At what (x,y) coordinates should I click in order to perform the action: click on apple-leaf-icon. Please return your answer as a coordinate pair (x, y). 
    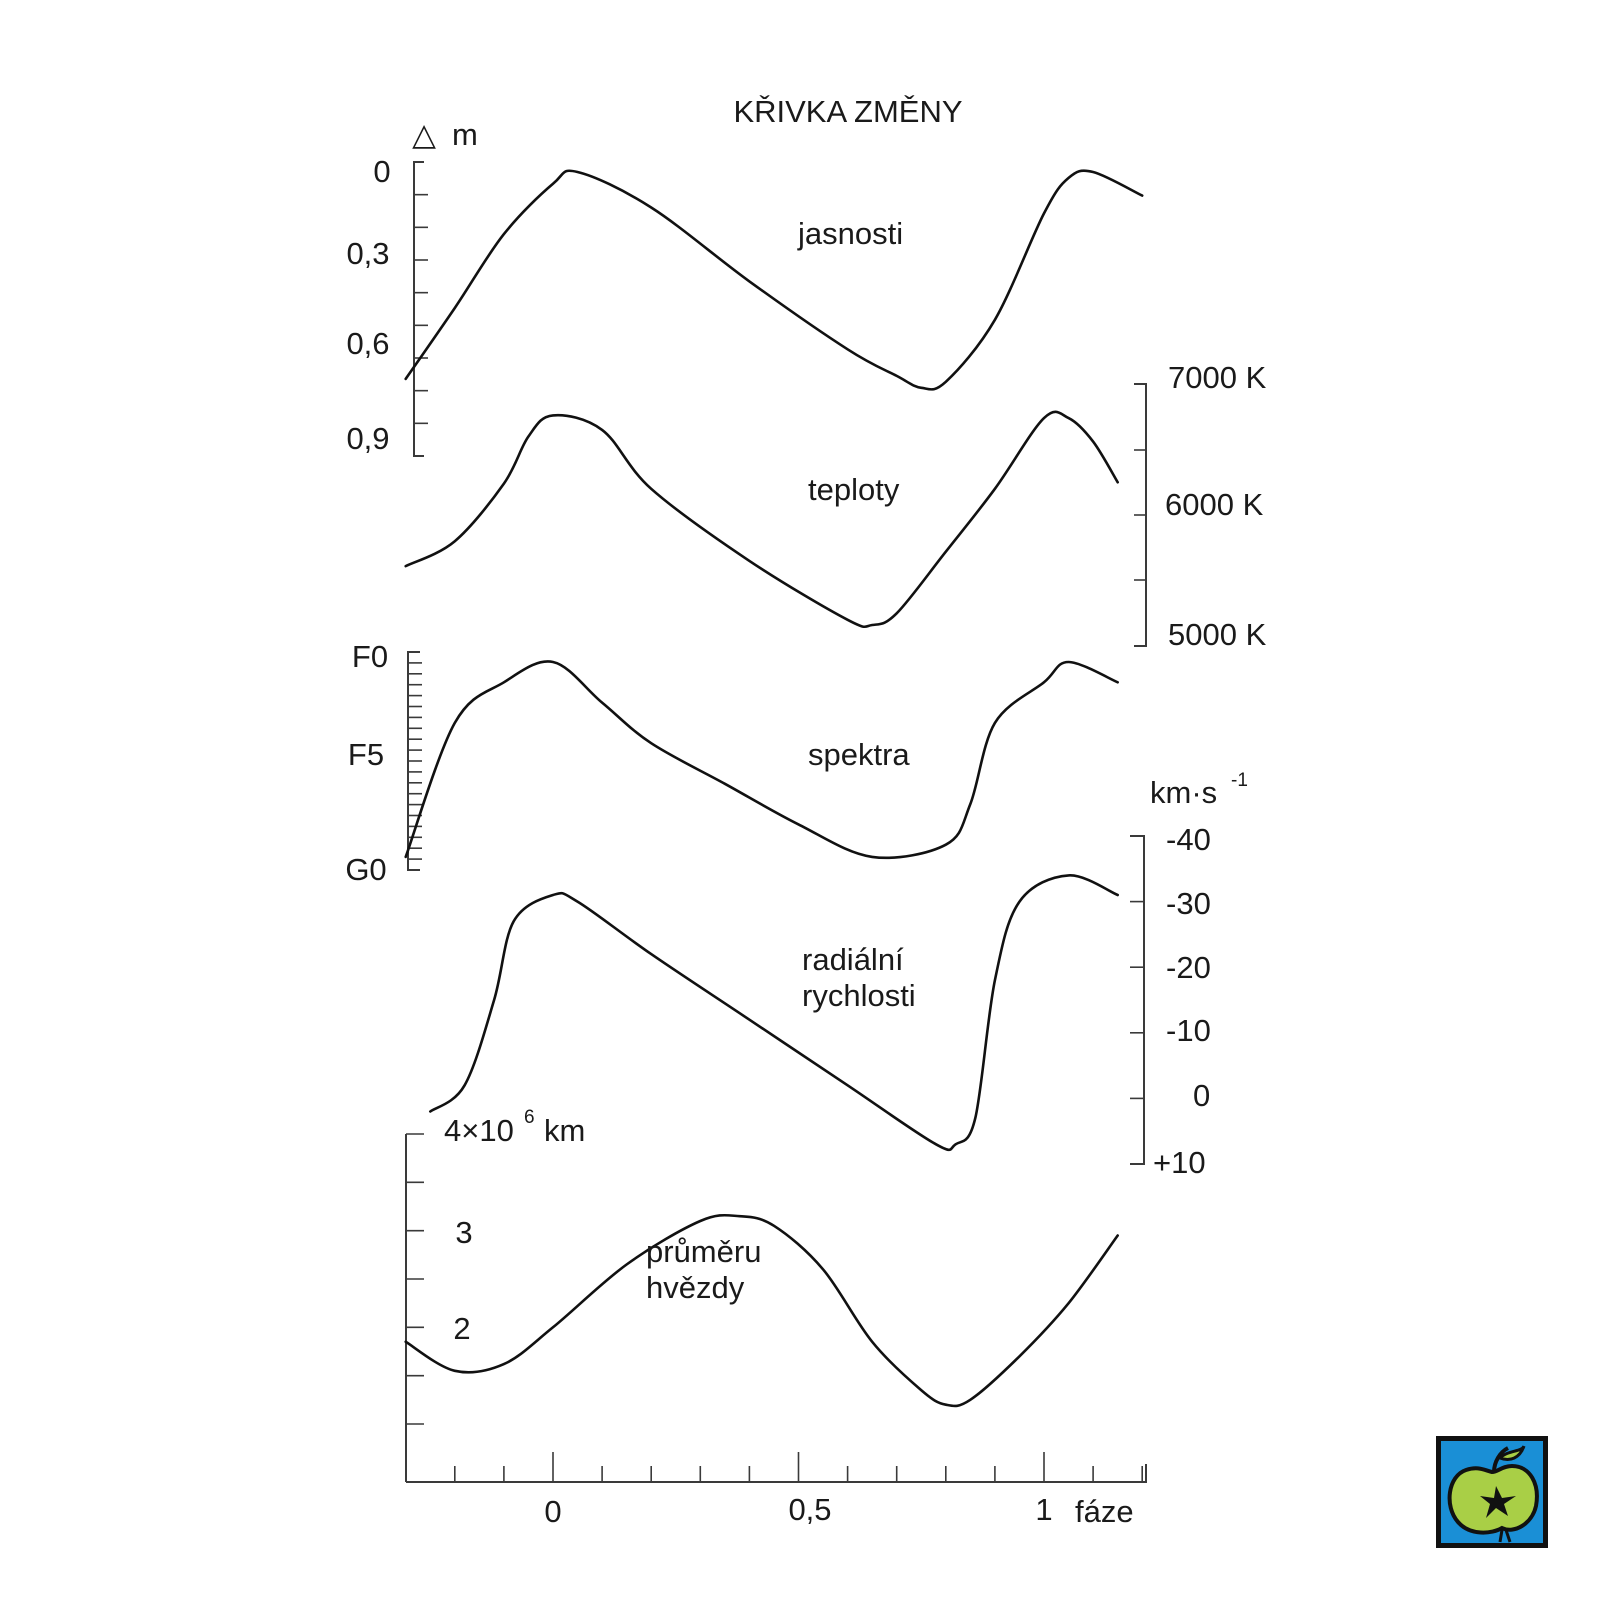
    Looking at the image, I should click on (1511, 1453).